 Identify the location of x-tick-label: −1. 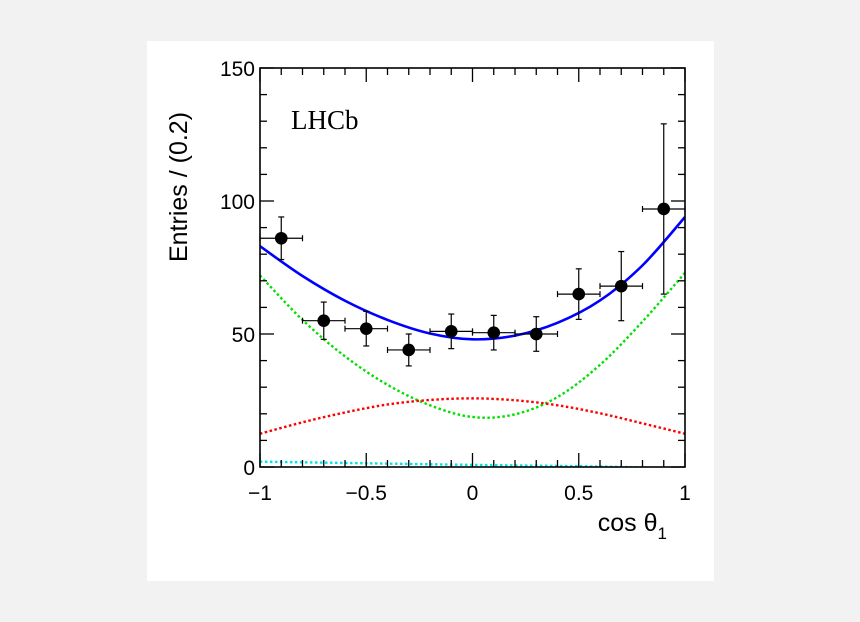
(260, 493).